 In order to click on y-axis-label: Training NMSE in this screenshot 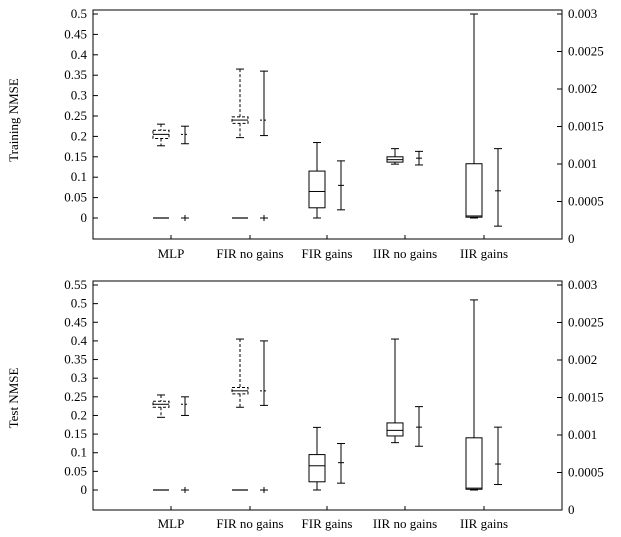, I will do `click(13, 120)`.